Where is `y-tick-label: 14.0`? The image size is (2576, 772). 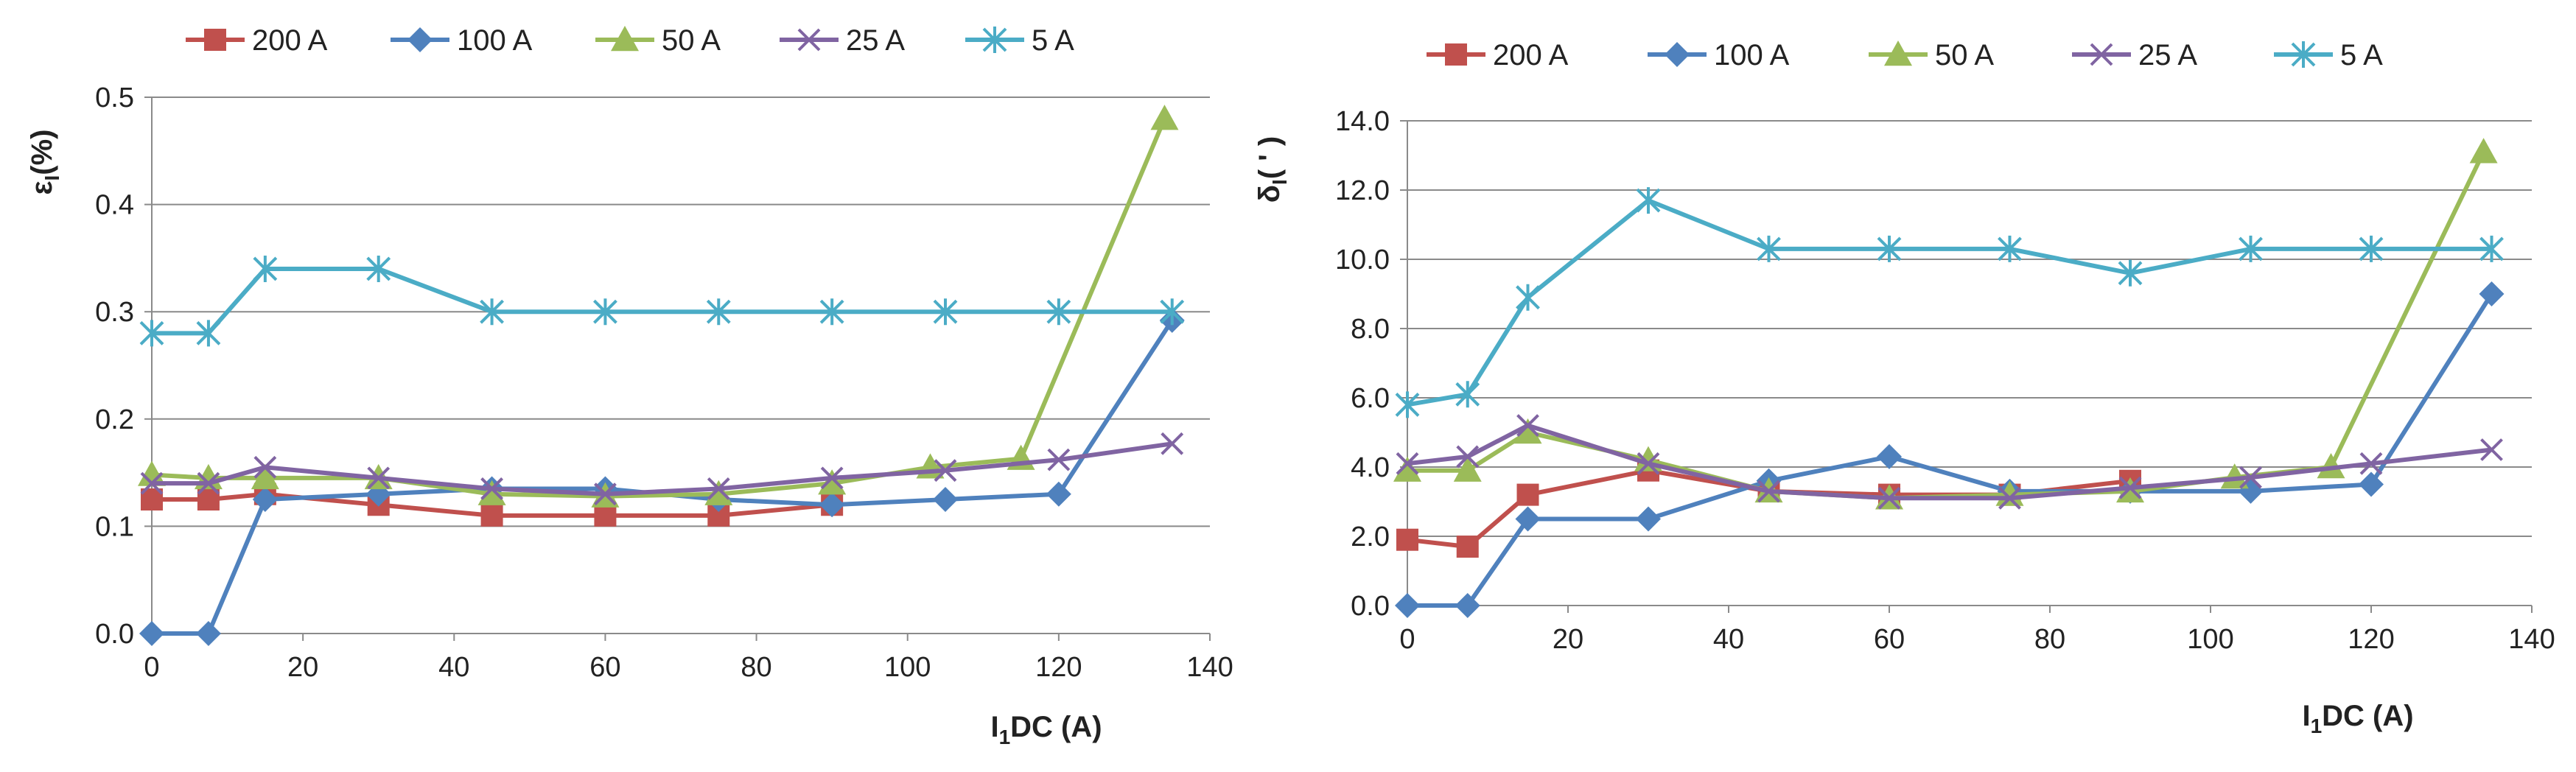 y-tick-label: 14.0 is located at coordinates (1362, 121).